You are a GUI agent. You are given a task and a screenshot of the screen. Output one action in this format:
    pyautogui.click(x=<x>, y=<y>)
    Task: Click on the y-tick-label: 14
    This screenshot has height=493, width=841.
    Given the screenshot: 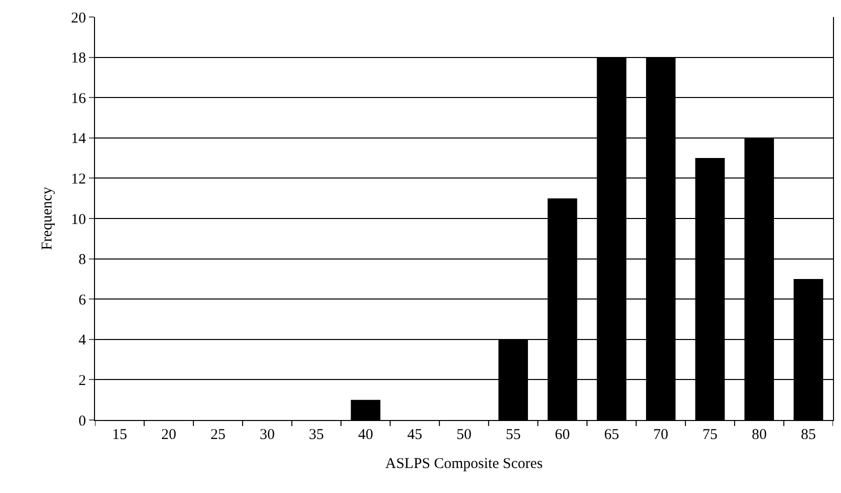 What is the action you would take?
    pyautogui.click(x=78, y=139)
    